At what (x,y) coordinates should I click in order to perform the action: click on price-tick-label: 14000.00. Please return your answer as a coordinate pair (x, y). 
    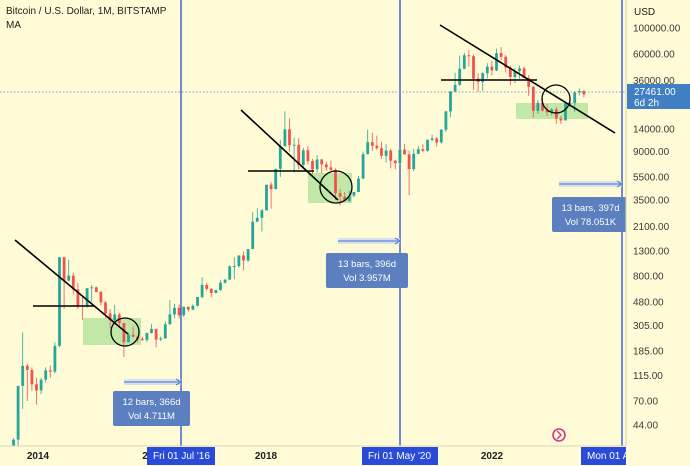
    Looking at the image, I should click on (654, 129).